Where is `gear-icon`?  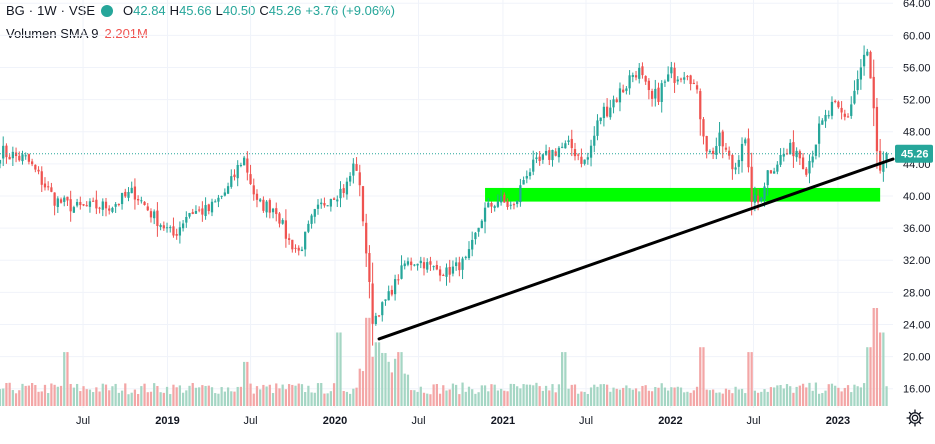 gear-icon is located at coordinates (915, 418).